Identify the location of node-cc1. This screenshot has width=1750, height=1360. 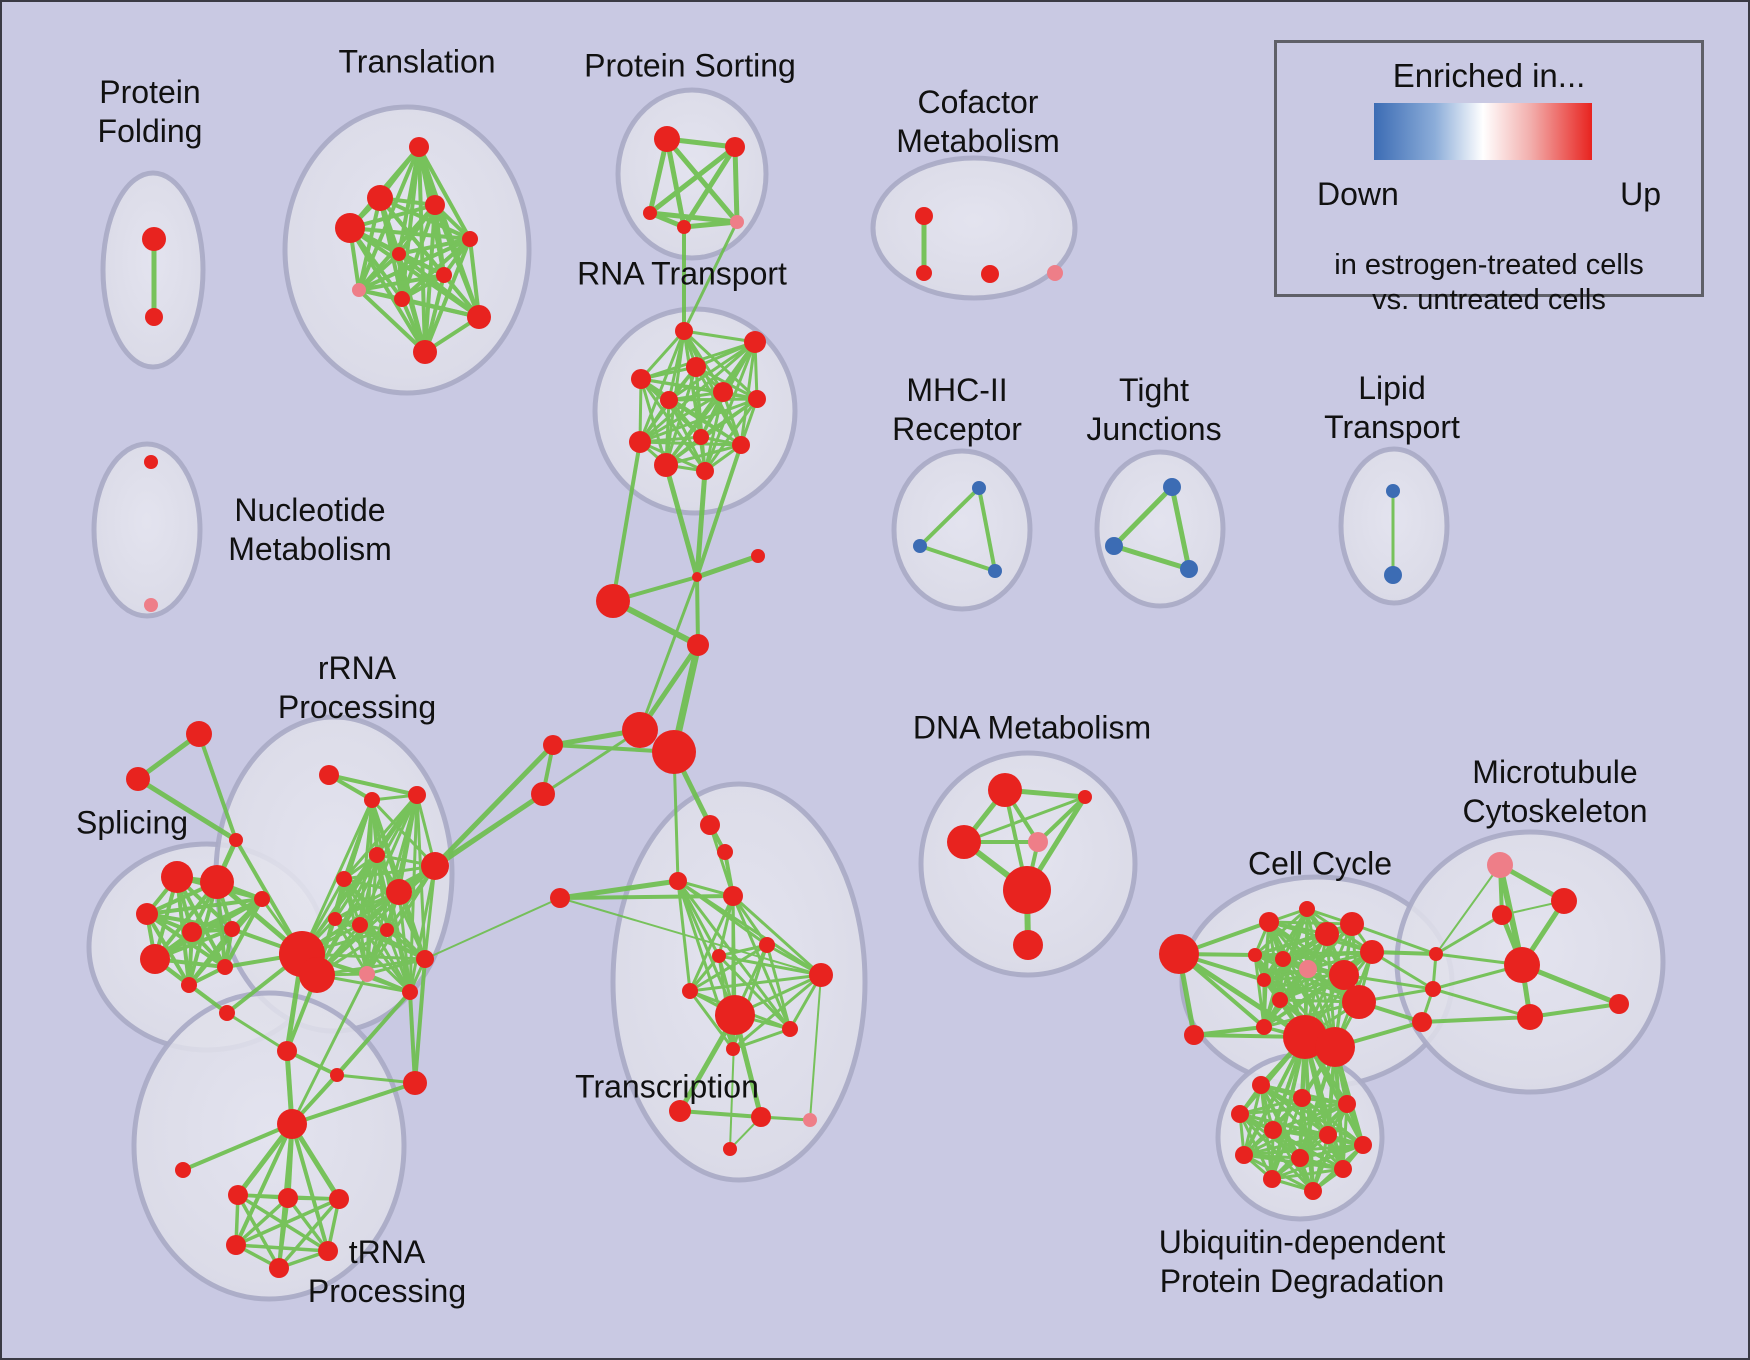
(1179, 954).